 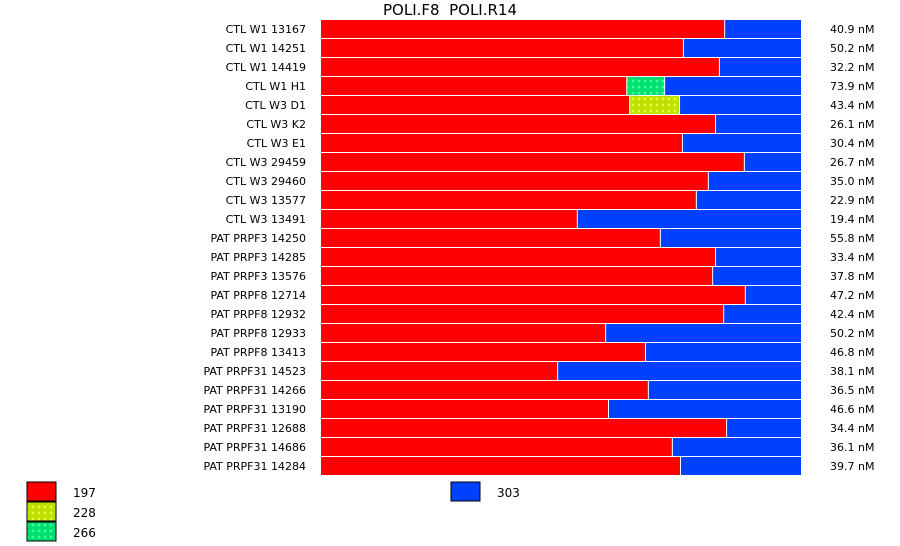 What do you see at coordinates (852, 466) in the screenshot?
I see `concentration-label: 39.7 nM` at bounding box center [852, 466].